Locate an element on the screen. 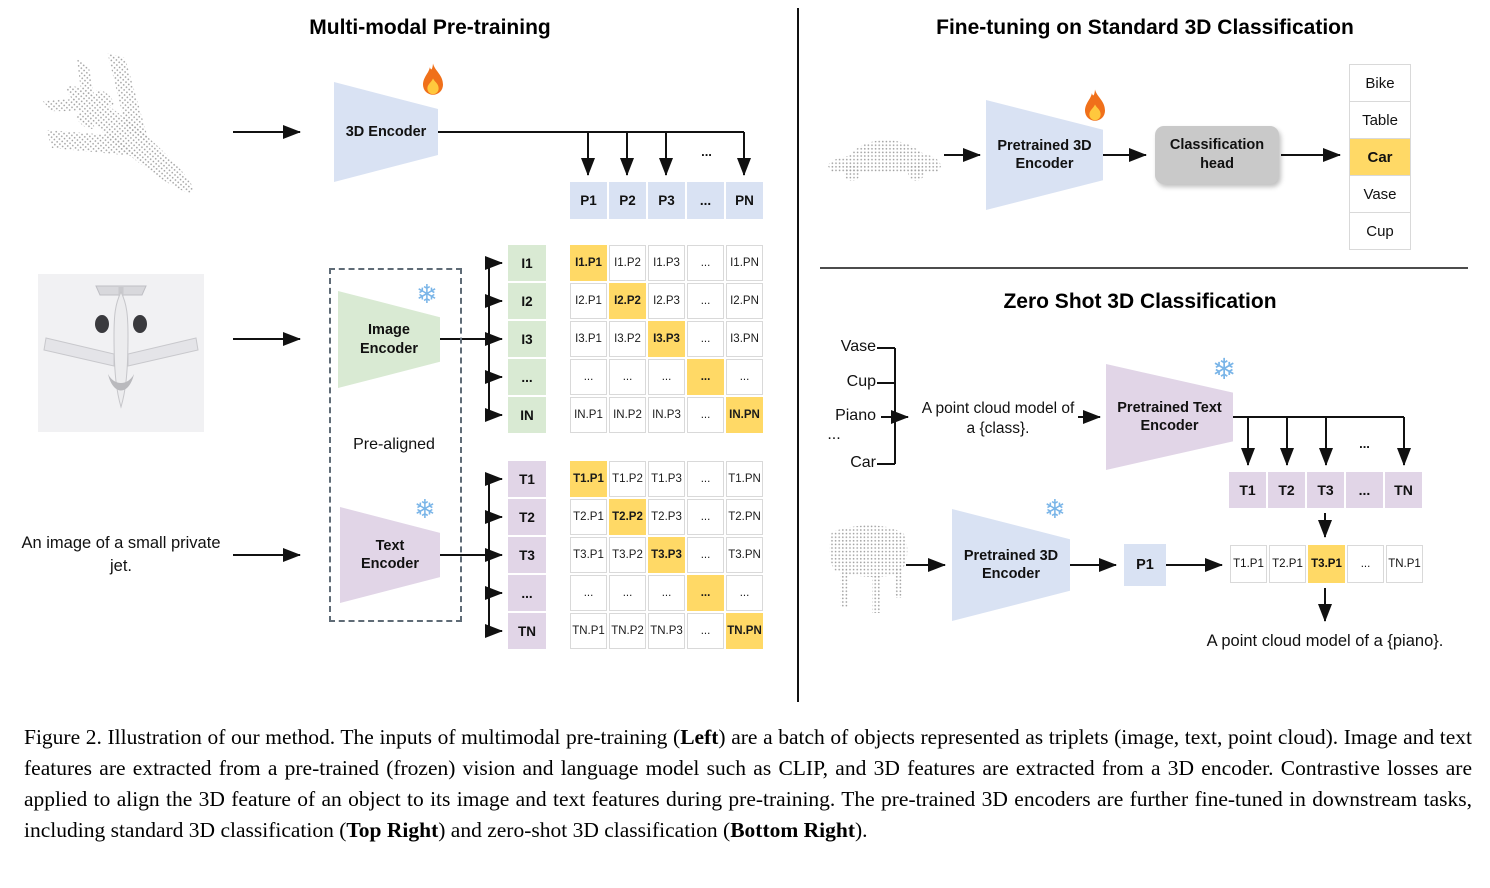 Image resolution: width=1490 pixels, height=888 pixels. matrix-cell: I1.P2 is located at coordinates (627, 263).